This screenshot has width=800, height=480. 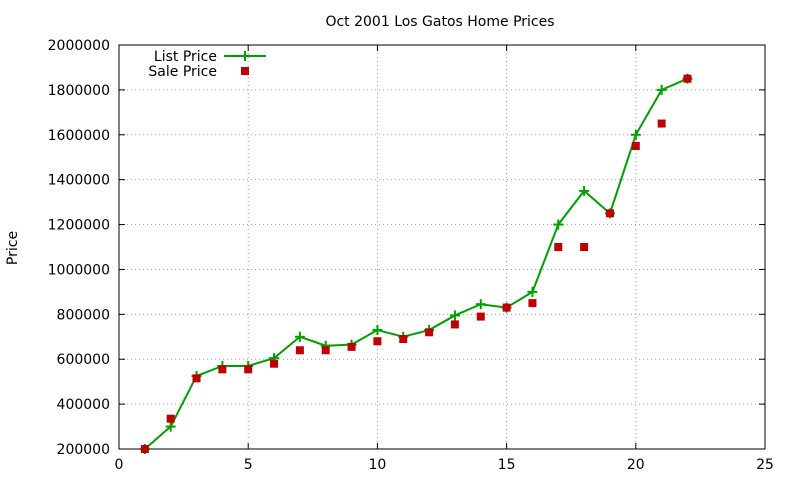 What do you see at coordinates (79, 136) in the screenshot?
I see `y-tick-label: 1600000` at bounding box center [79, 136].